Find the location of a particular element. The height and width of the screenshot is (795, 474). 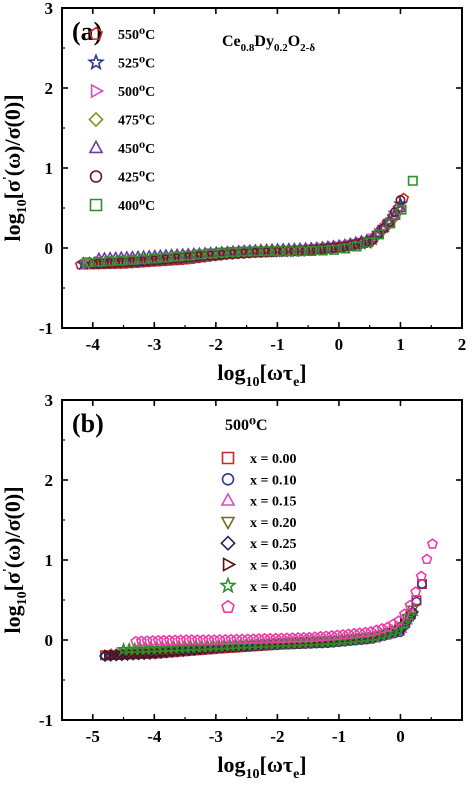

x-tick-label: -5 is located at coordinates (93, 736).